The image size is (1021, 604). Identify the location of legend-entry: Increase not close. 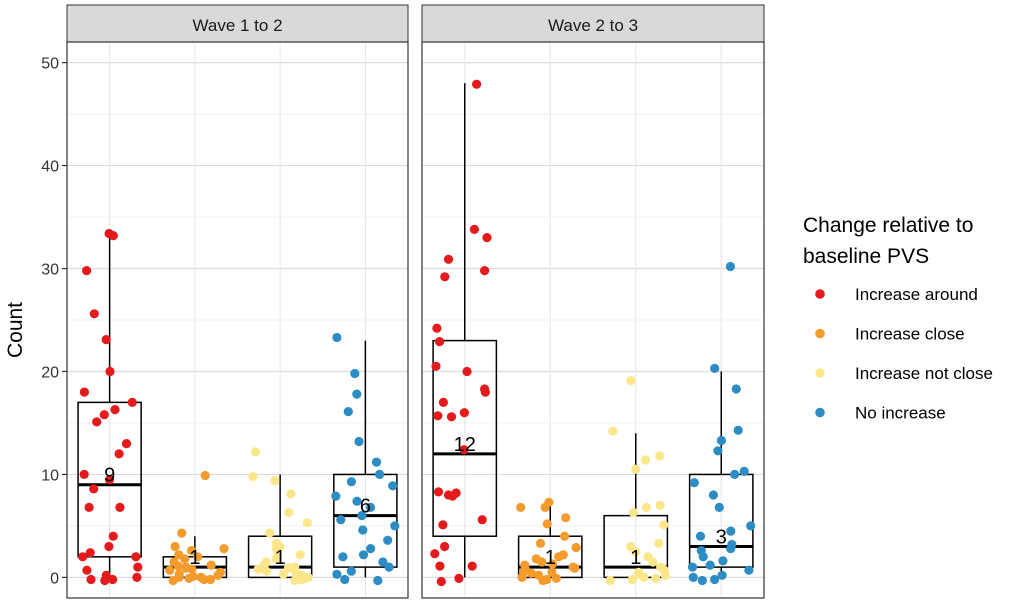
(904, 373).